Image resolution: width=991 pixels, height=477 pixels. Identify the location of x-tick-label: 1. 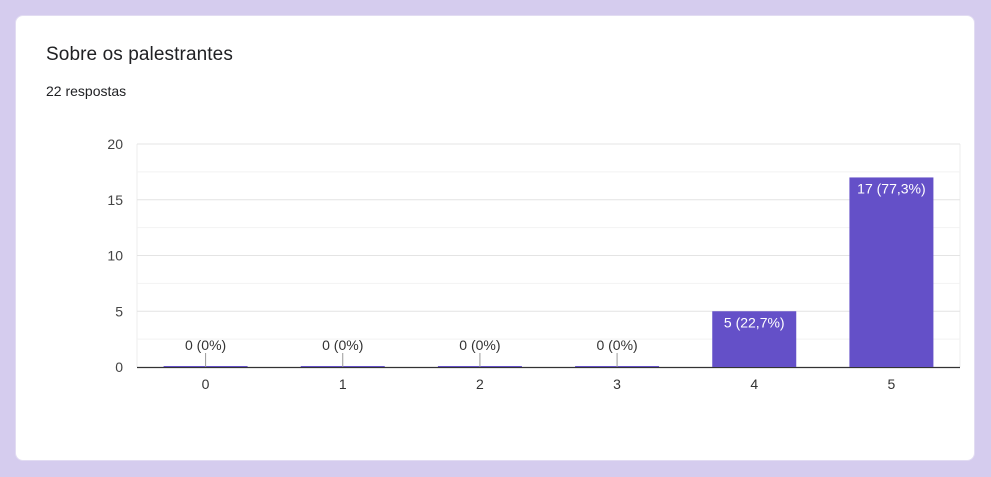
(343, 384).